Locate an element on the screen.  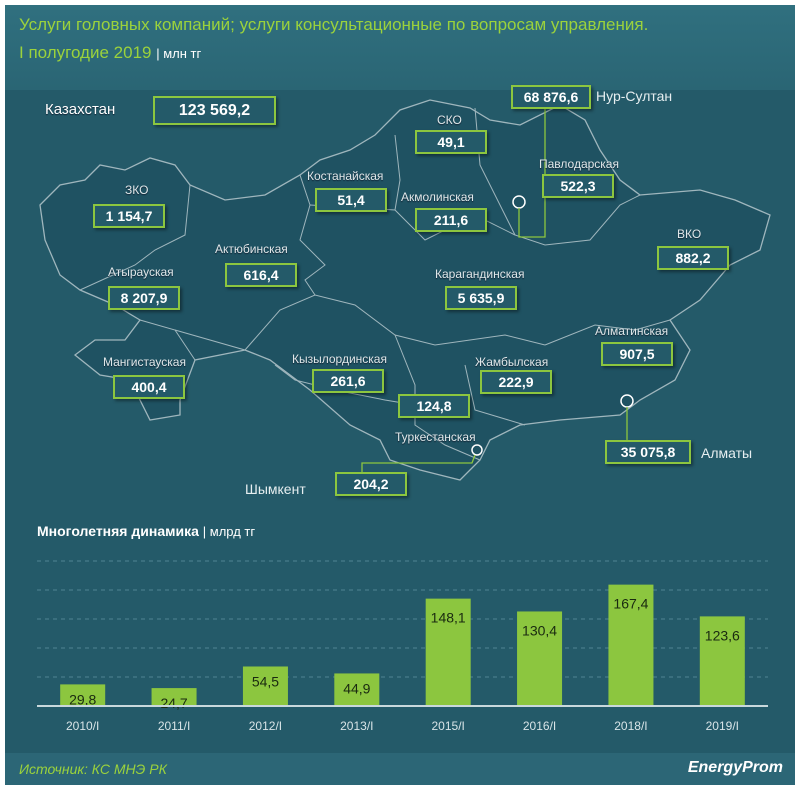
region-value: 8 207,9 is located at coordinates (144, 298).